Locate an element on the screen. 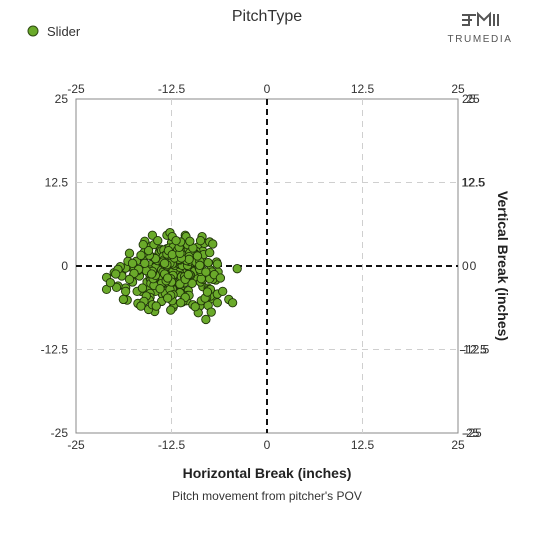 The height and width of the screenshot is (534, 534). y-tick-label-right-inner: -25 is located at coordinates (471, 433).